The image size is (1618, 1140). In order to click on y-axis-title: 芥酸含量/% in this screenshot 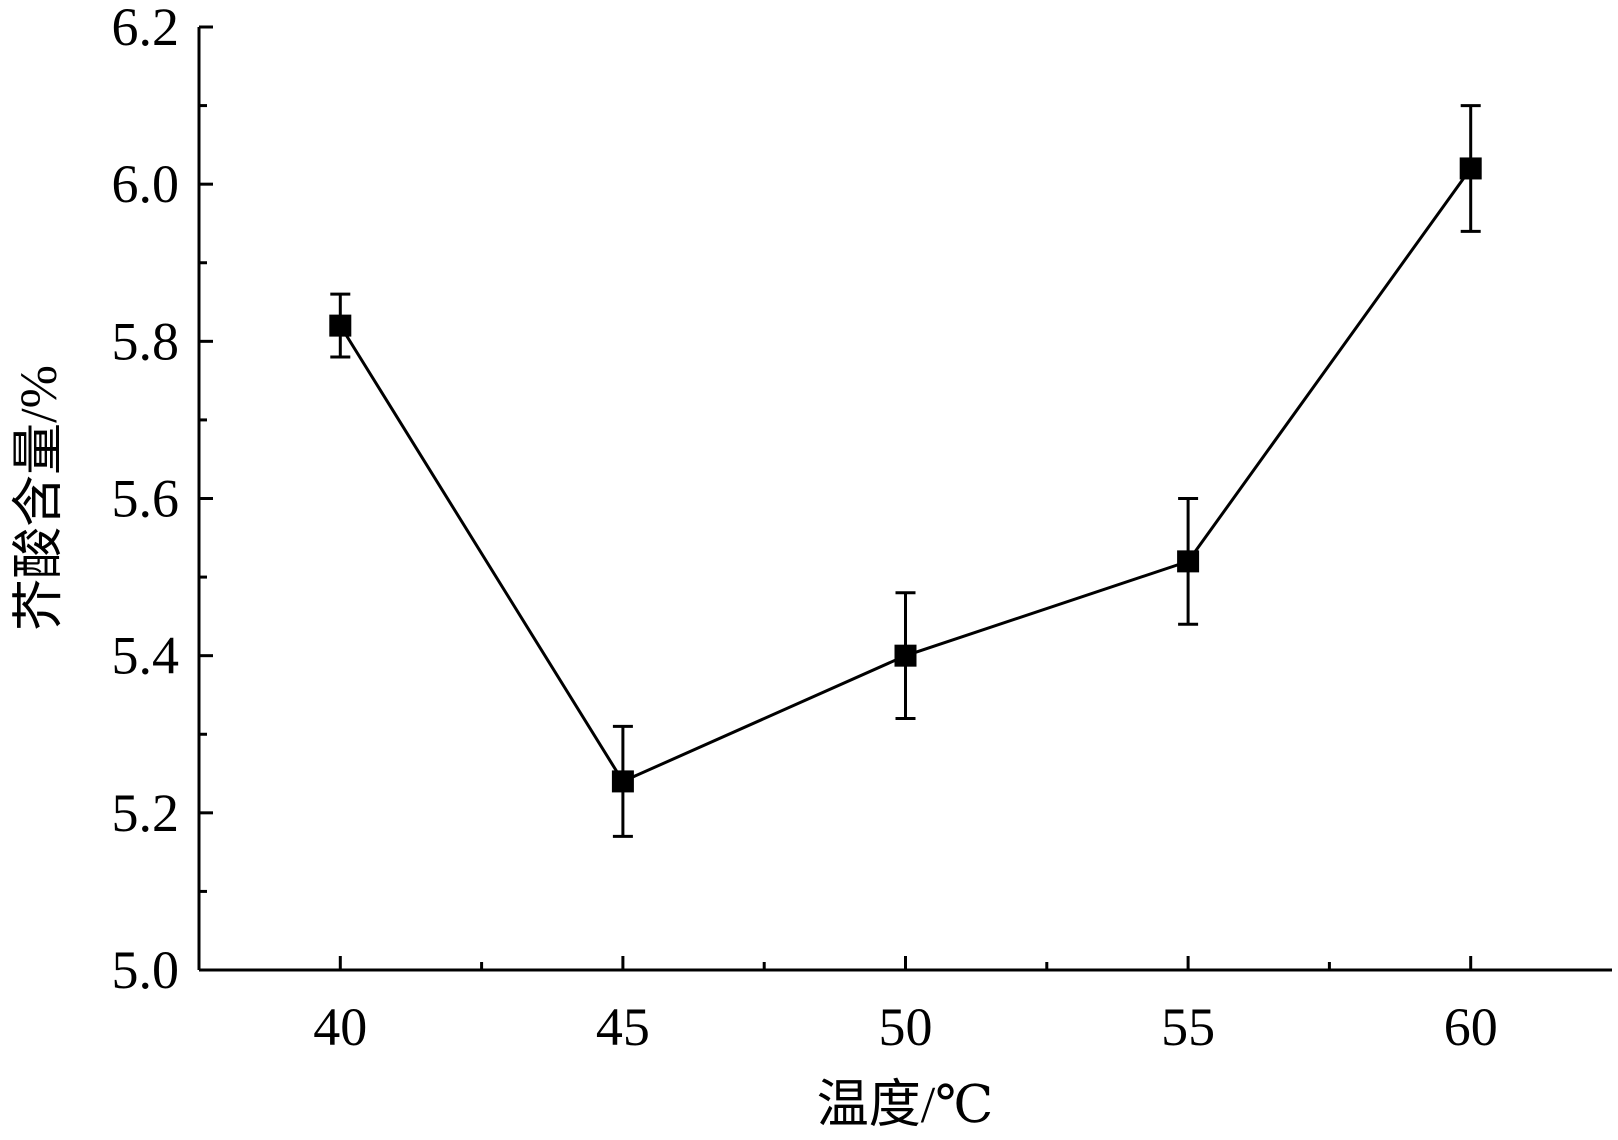, I will do `click(39, 498)`.